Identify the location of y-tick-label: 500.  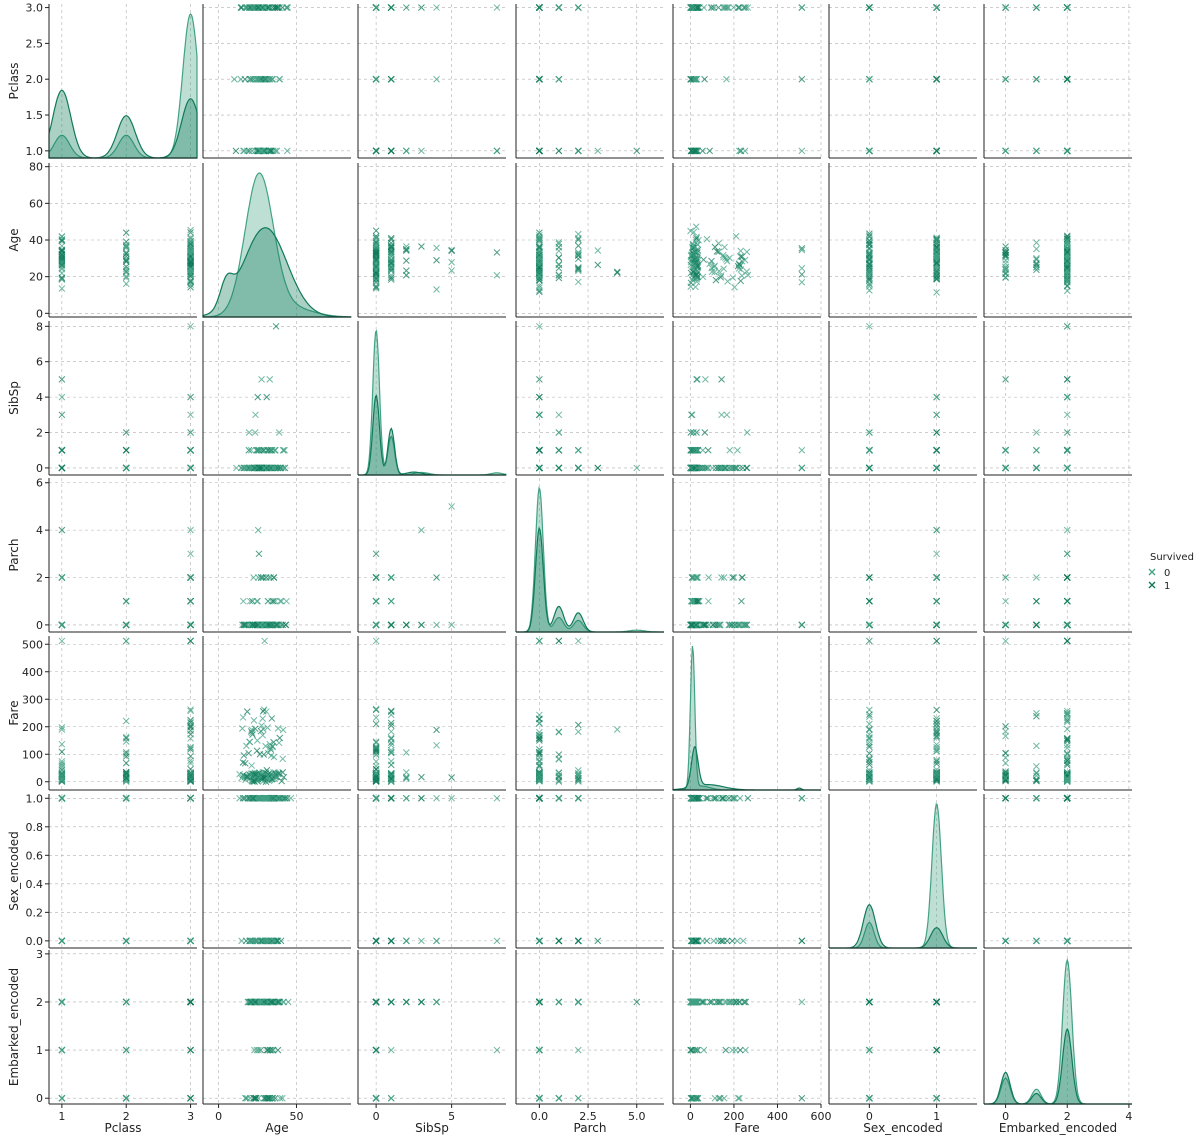
(32, 644).